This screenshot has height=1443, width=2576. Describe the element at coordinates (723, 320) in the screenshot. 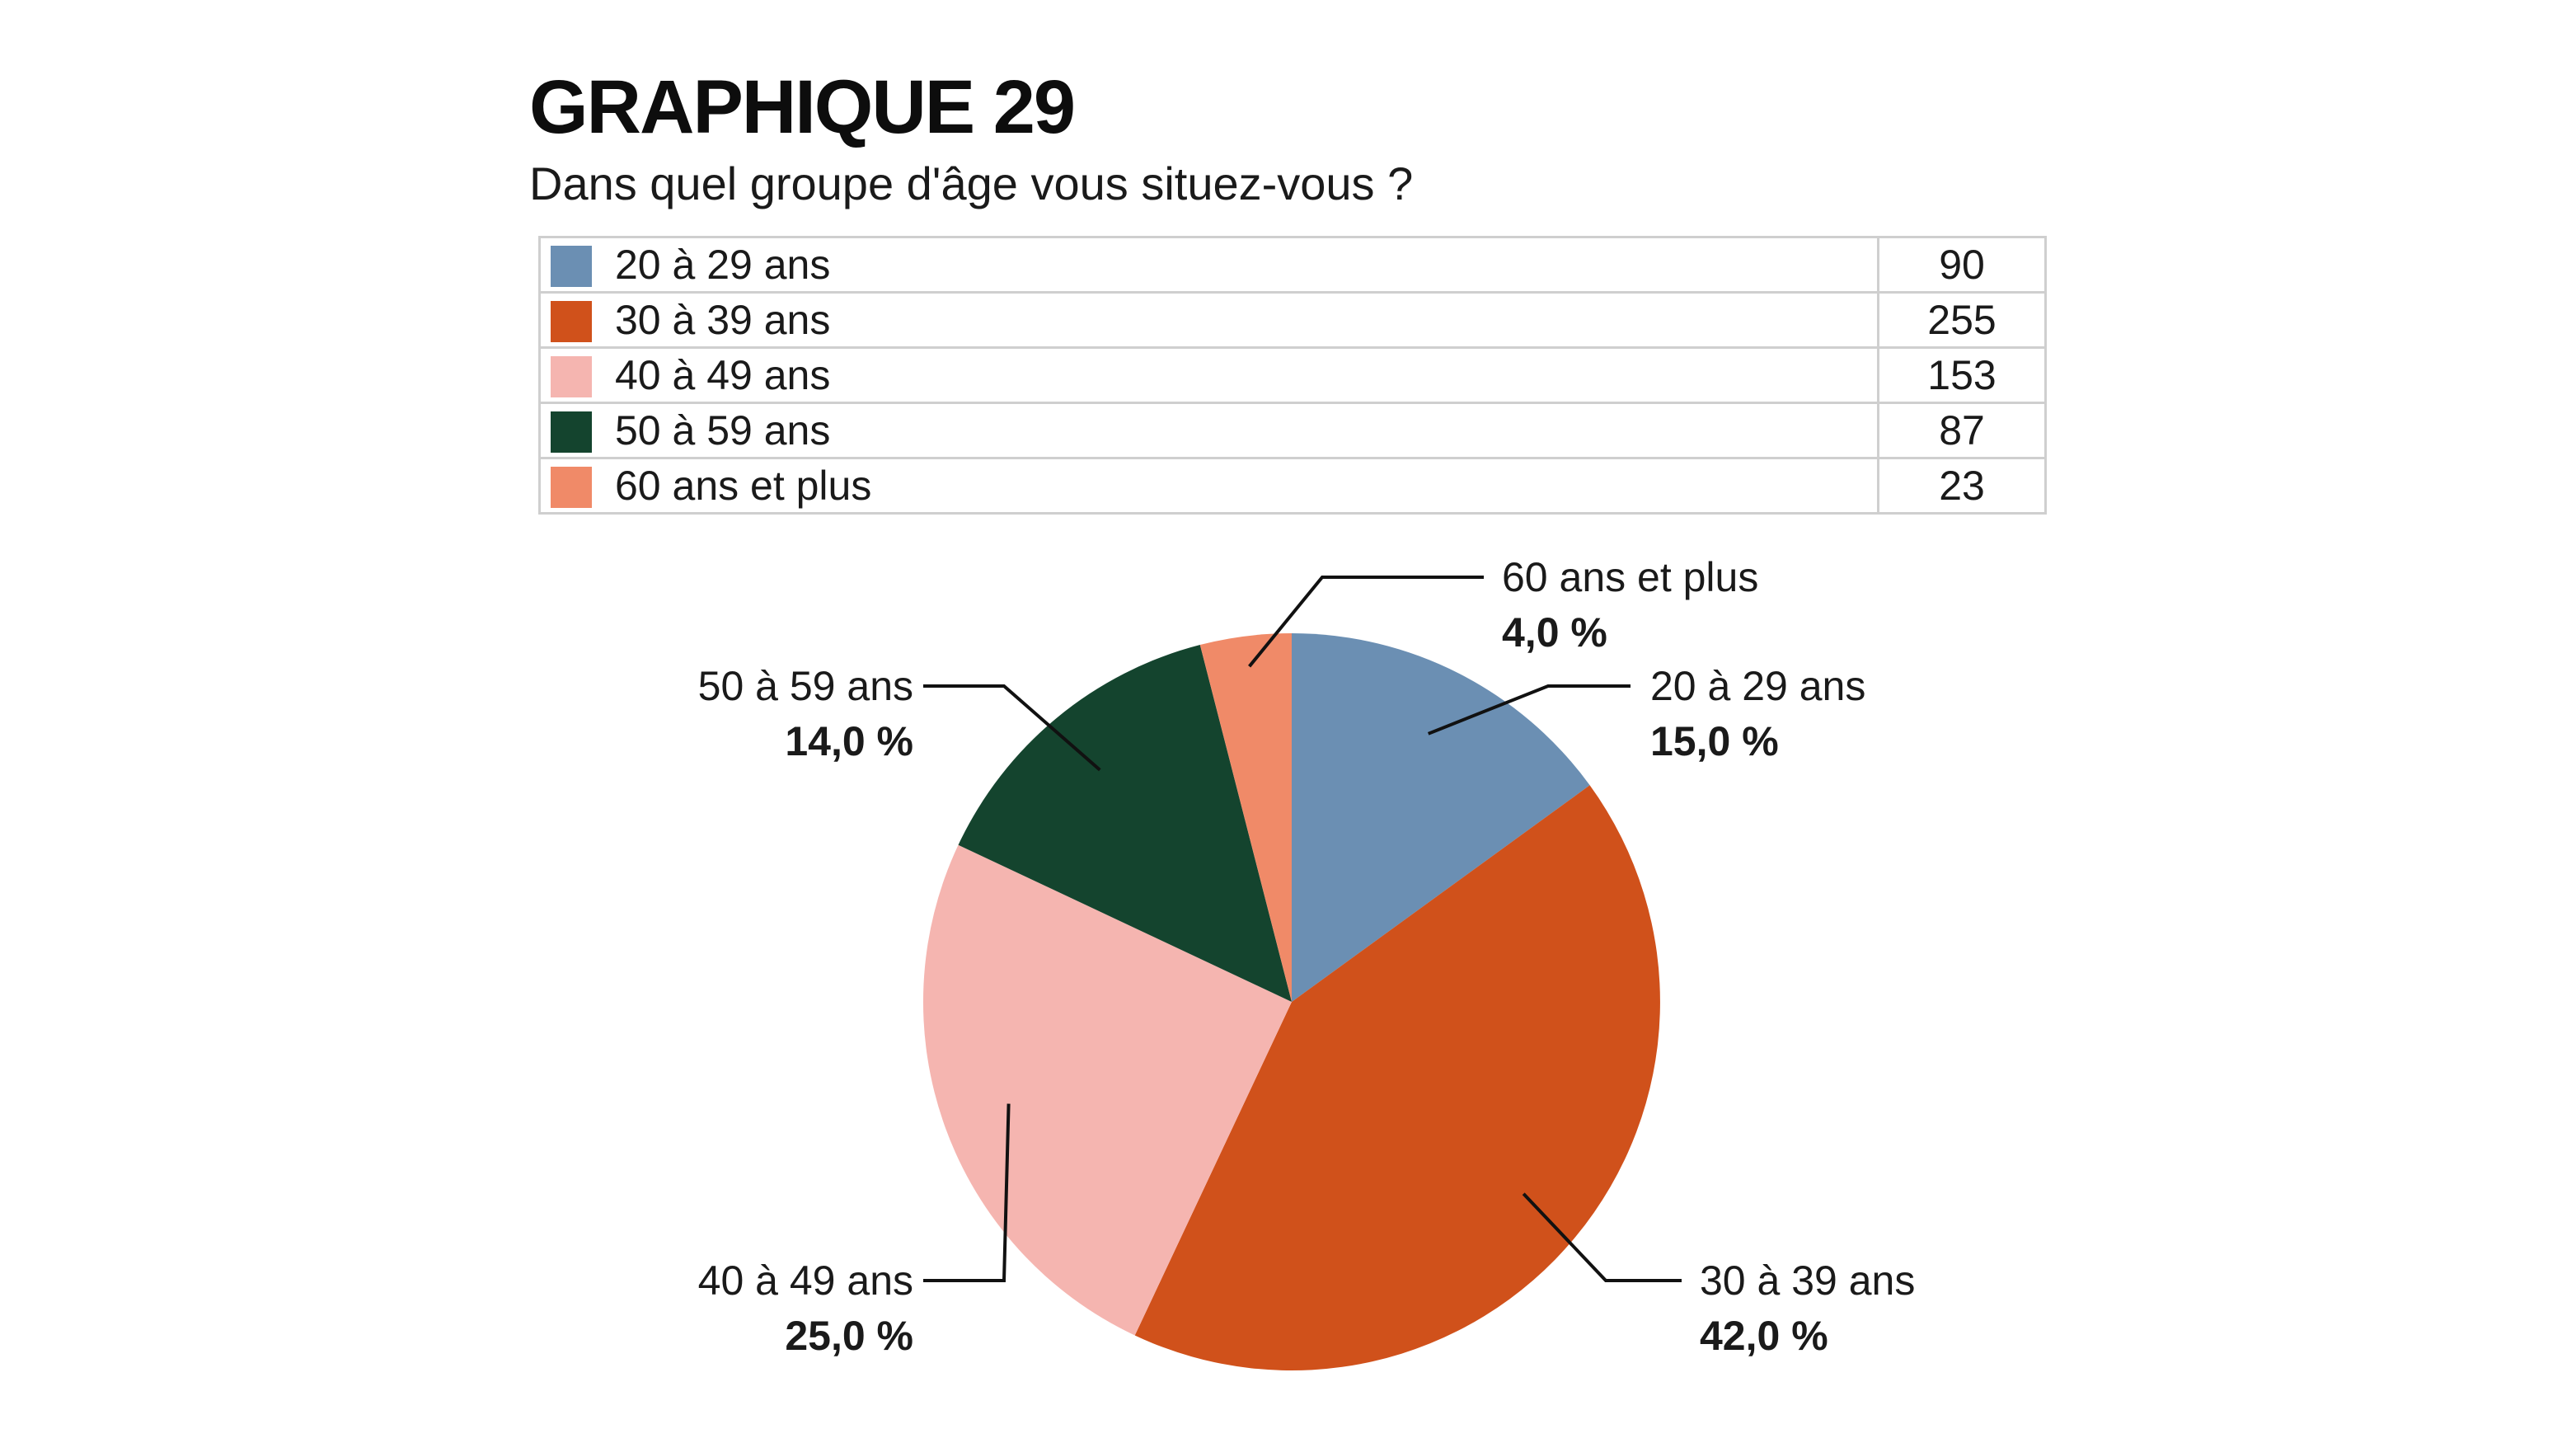

I see `legend-label-text: 30 à 39 ans` at that location.